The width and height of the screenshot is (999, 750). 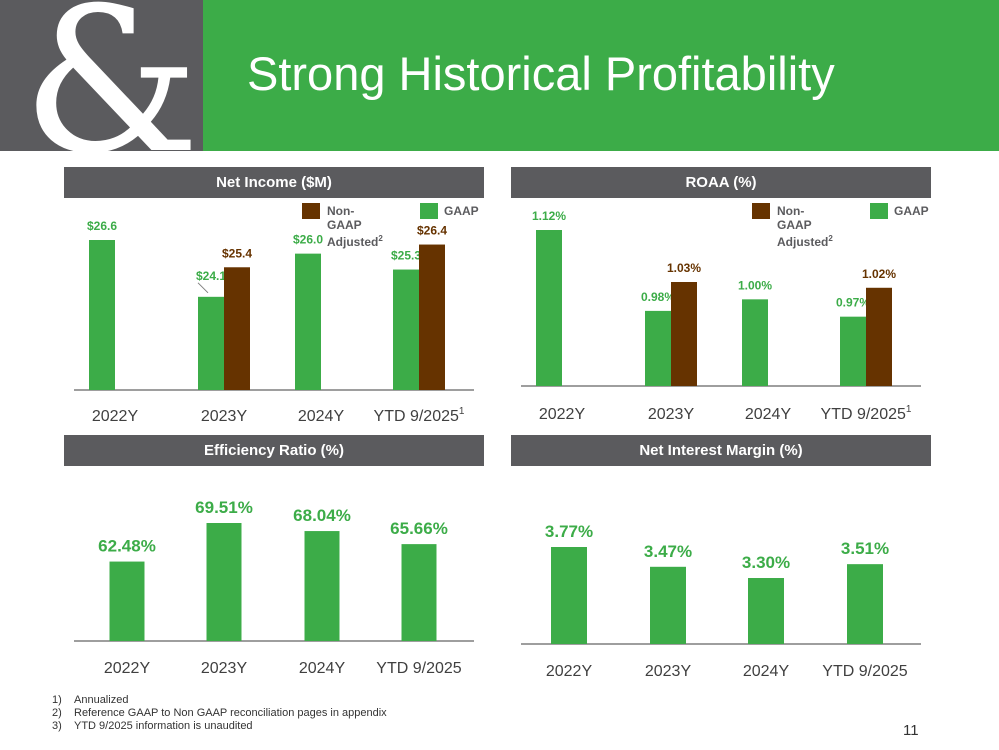 What do you see at coordinates (211, 276) in the screenshot?
I see `data-label: $24.1` at bounding box center [211, 276].